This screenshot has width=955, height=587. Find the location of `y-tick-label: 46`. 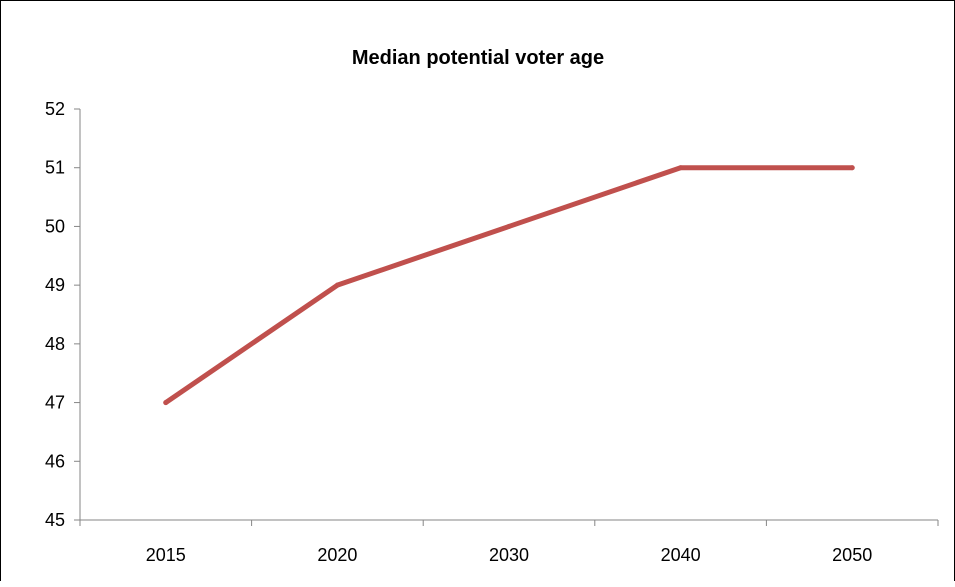

y-tick-label: 46 is located at coordinates (55, 461).